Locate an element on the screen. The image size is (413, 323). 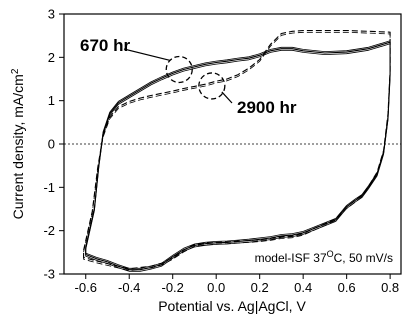
annotation-label-670hr: 670 hr is located at coordinates (105, 45).